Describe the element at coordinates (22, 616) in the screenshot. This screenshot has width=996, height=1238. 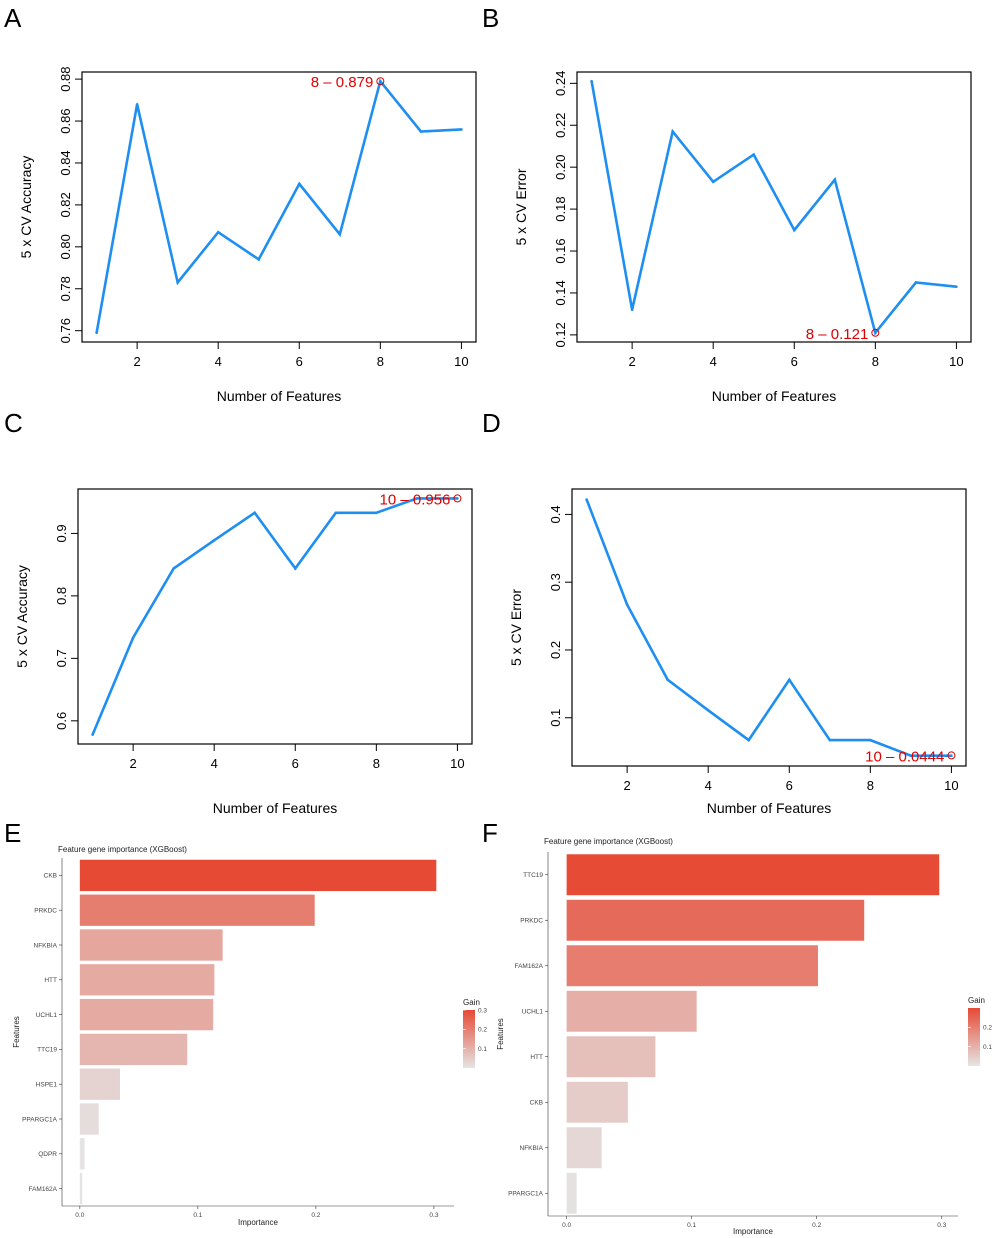
I see `y-axis-title: 5 x CV Accuracy` at that location.